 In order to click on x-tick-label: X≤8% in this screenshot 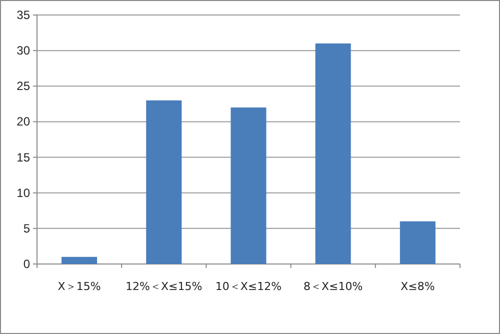, I will do `click(417, 286)`.